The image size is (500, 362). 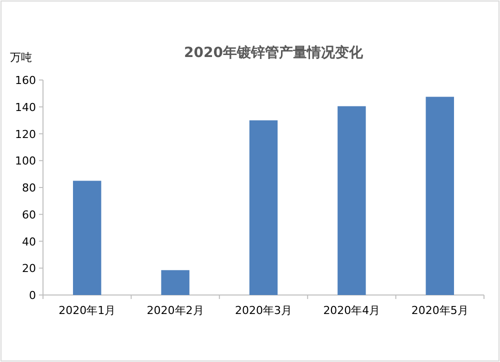 What do you see at coordinates (25, 107) in the screenshot?
I see `y-tick-label: 140` at bounding box center [25, 107].